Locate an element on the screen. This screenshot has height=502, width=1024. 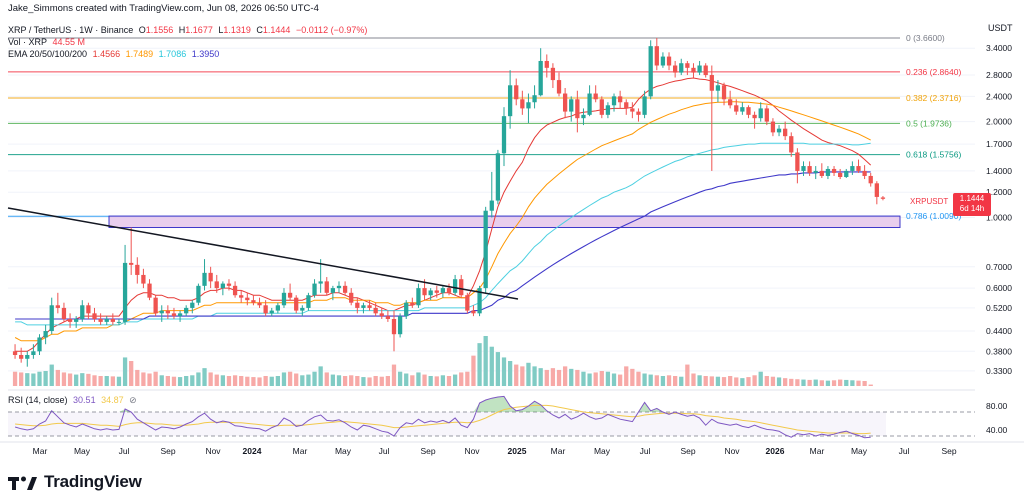
rsi-legend: RSI (14, close) 30.51 34.87 ⊘ is located at coordinates (74, 400).